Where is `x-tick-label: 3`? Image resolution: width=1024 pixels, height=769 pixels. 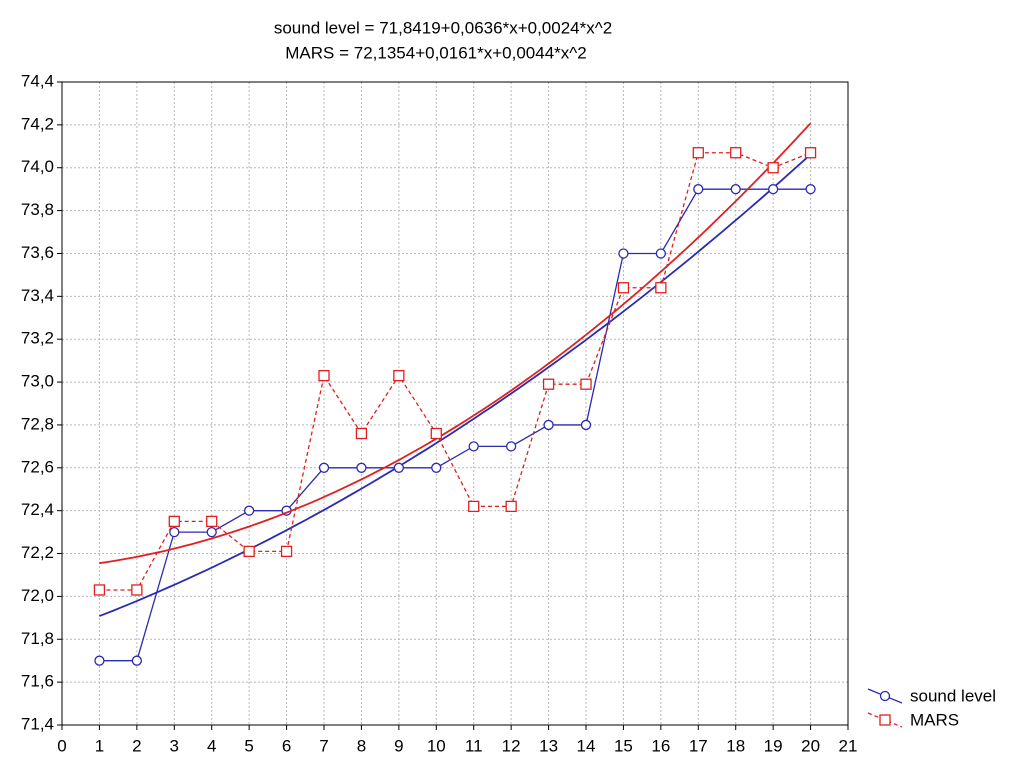 x-tick-label: 3 is located at coordinates (174, 745).